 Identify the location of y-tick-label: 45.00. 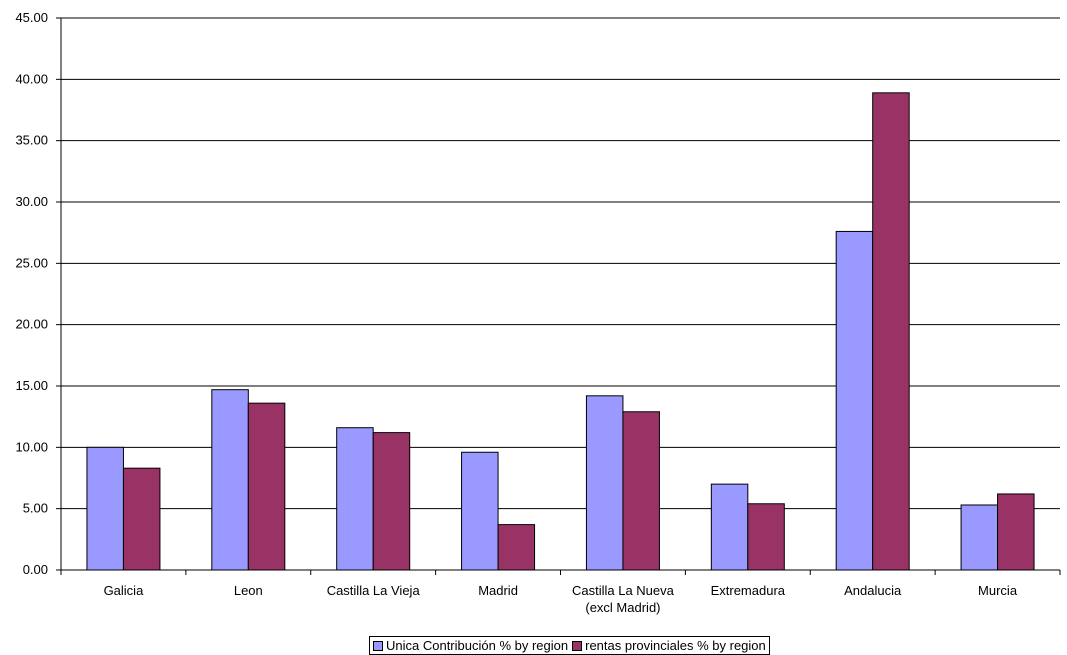
(31, 17).